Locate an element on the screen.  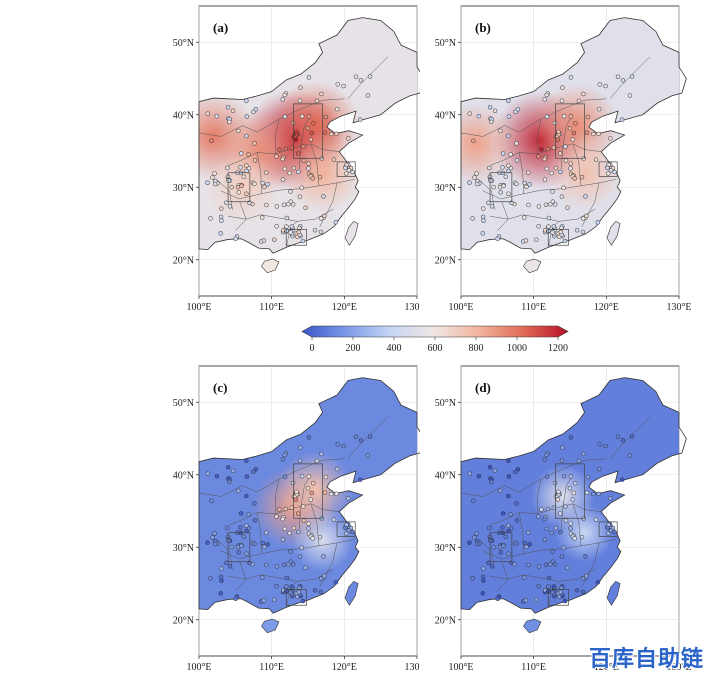
y-tick-label: 30°N is located at coordinates (183, 548).